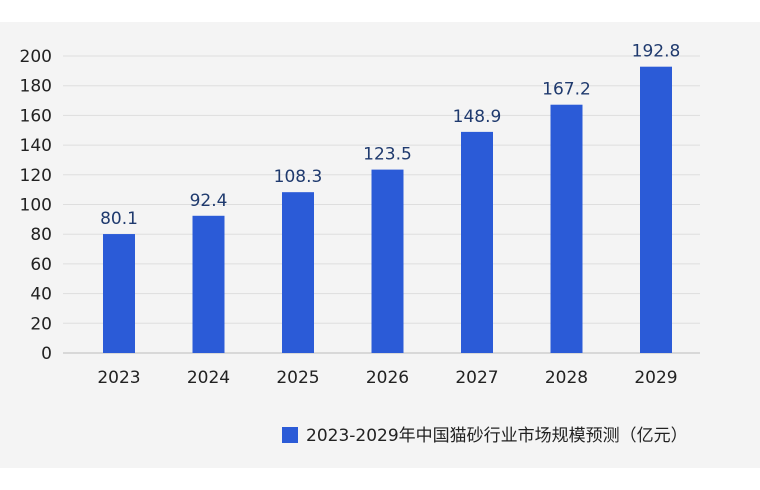  Describe the element at coordinates (41, 324) in the screenshot. I see `y-tick-label: 20` at that location.